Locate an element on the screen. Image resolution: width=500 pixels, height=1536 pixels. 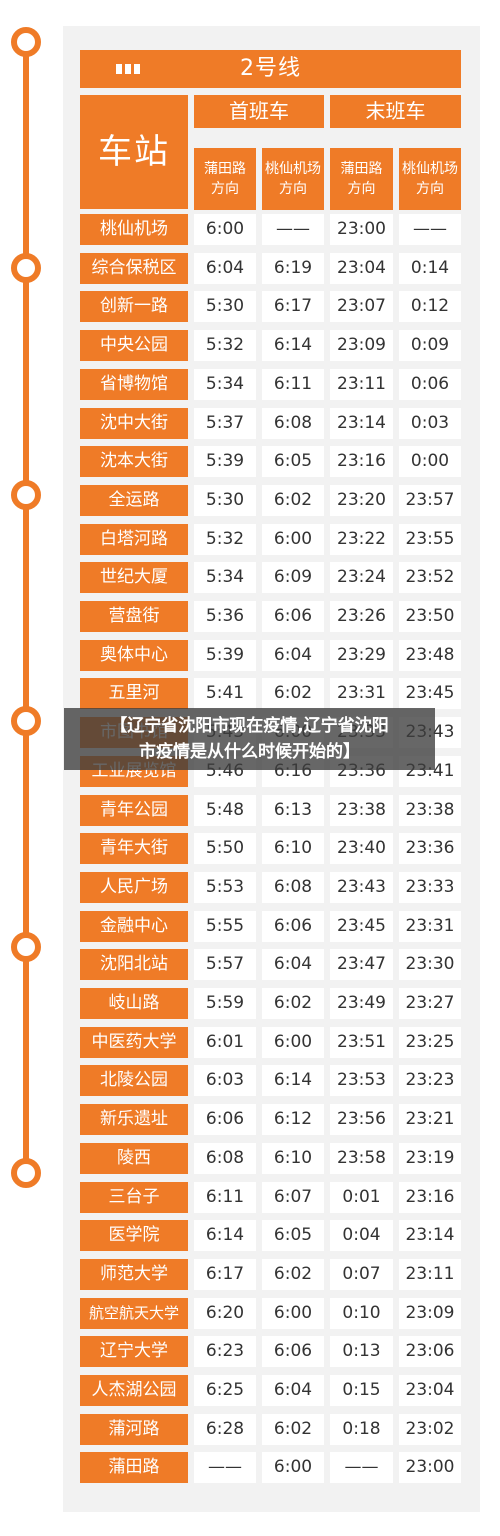
station-name: 世纪大厦 is located at coordinates (134, 577).